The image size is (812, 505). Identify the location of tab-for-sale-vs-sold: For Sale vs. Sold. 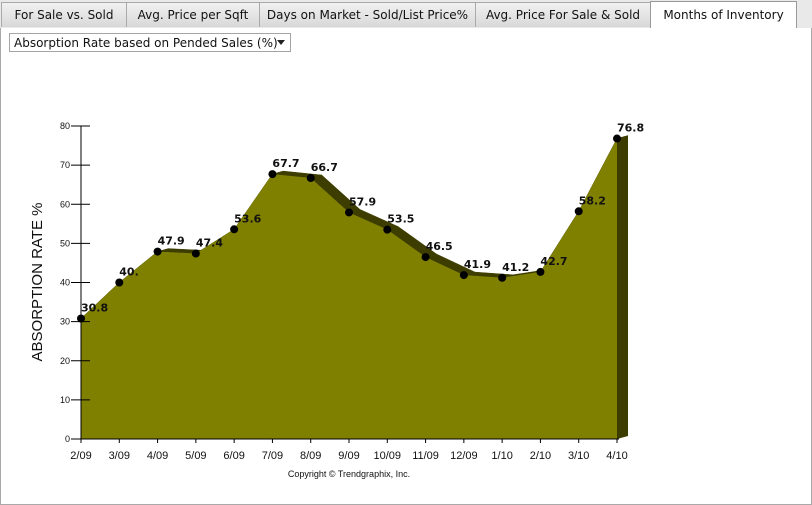
(64, 14).